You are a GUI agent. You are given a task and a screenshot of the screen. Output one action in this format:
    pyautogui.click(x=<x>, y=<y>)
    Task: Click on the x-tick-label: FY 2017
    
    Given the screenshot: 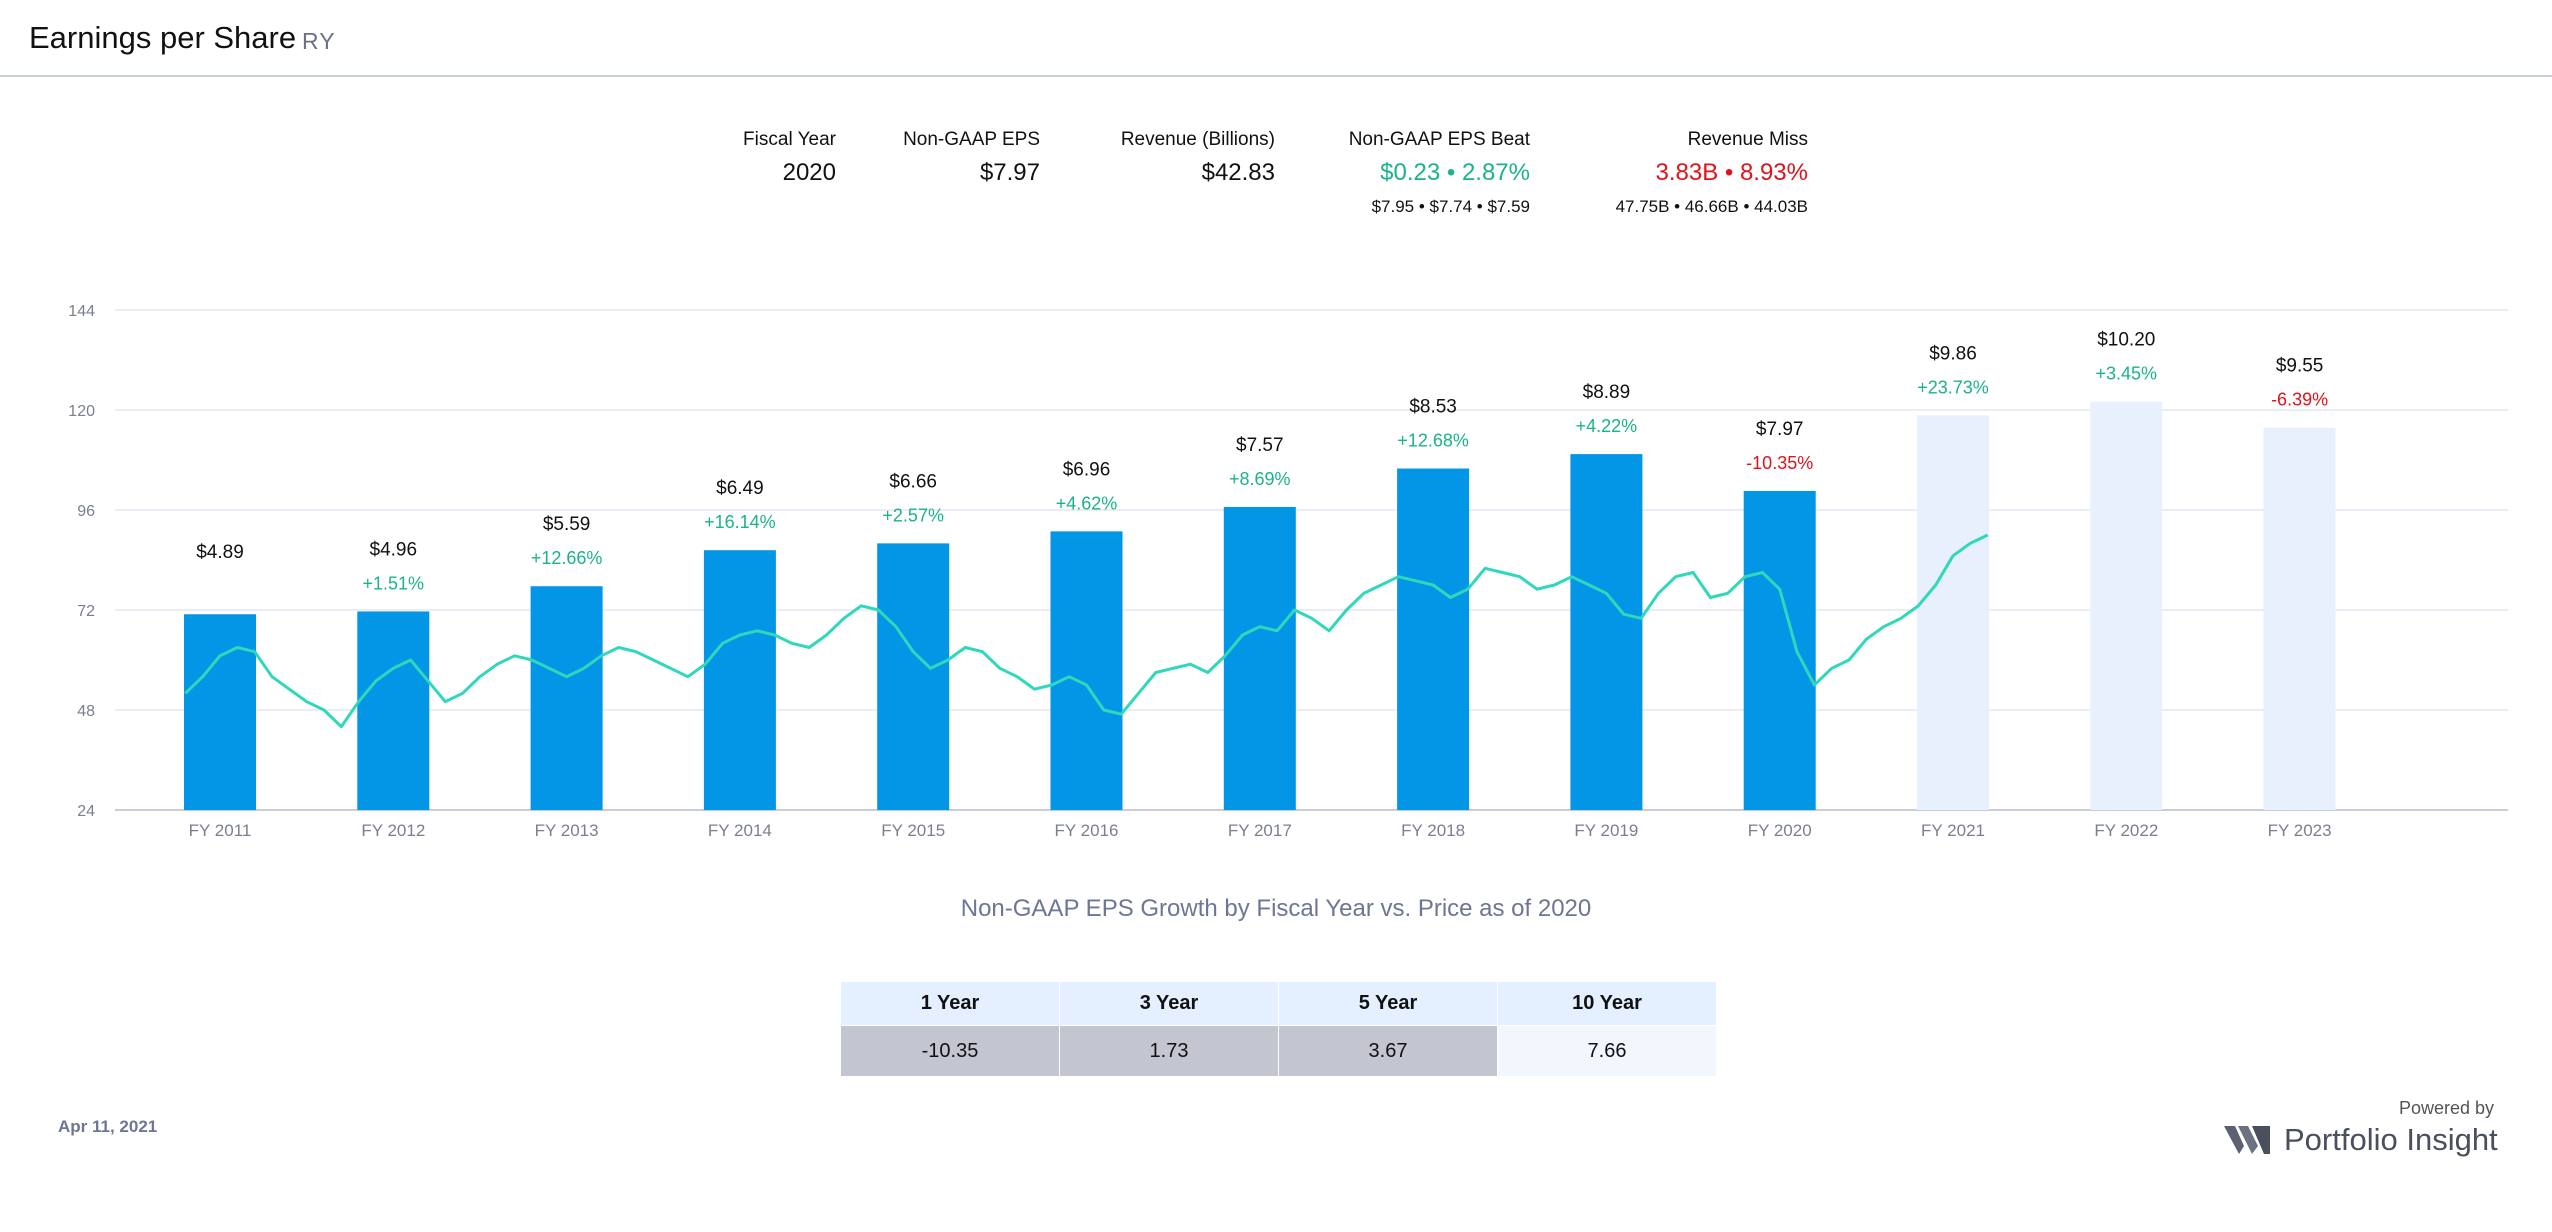 What is the action you would take?
    pyautogui.click(x=1260, y=830)
    